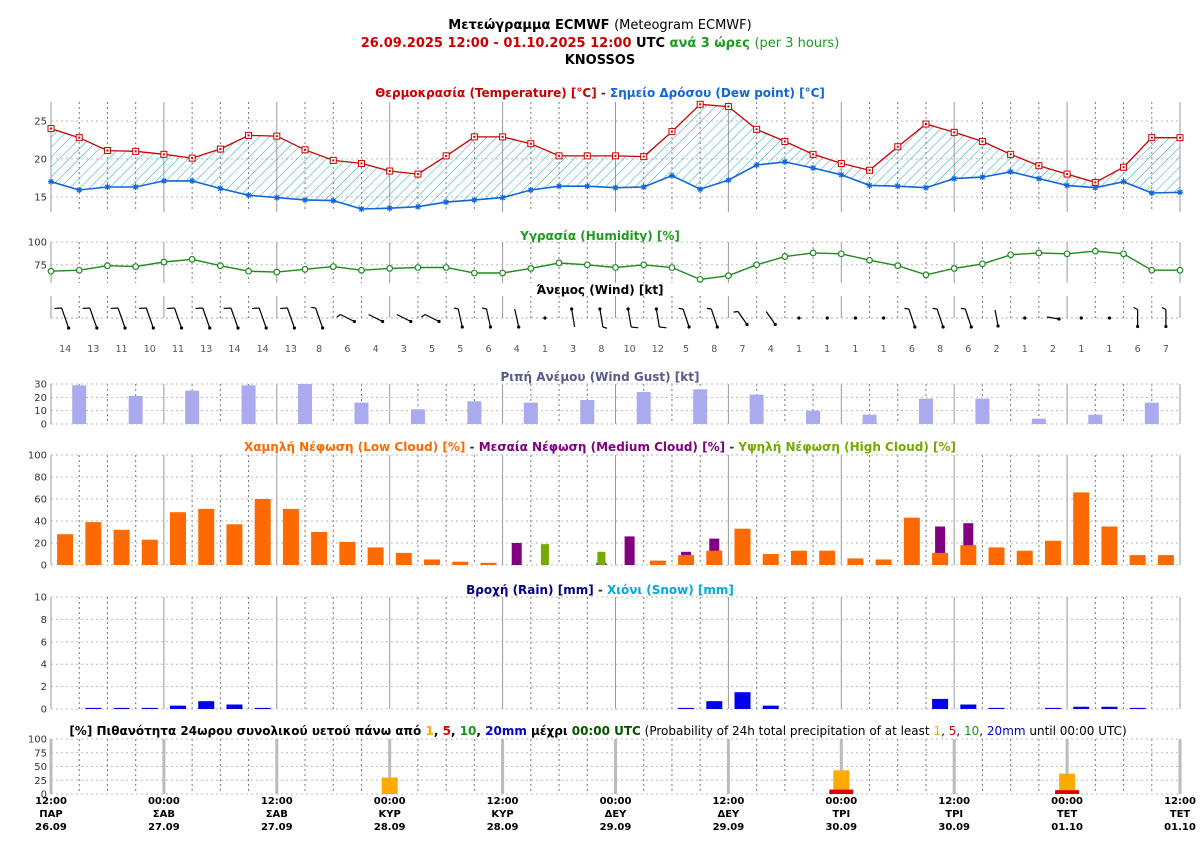 Image resolution: width=1200 pixels, height=851 pixels. What do you see at coordinates (503, 827) in the screenshot?
I see `time-axis-date: 28.09` at bounding box center [503, 827].